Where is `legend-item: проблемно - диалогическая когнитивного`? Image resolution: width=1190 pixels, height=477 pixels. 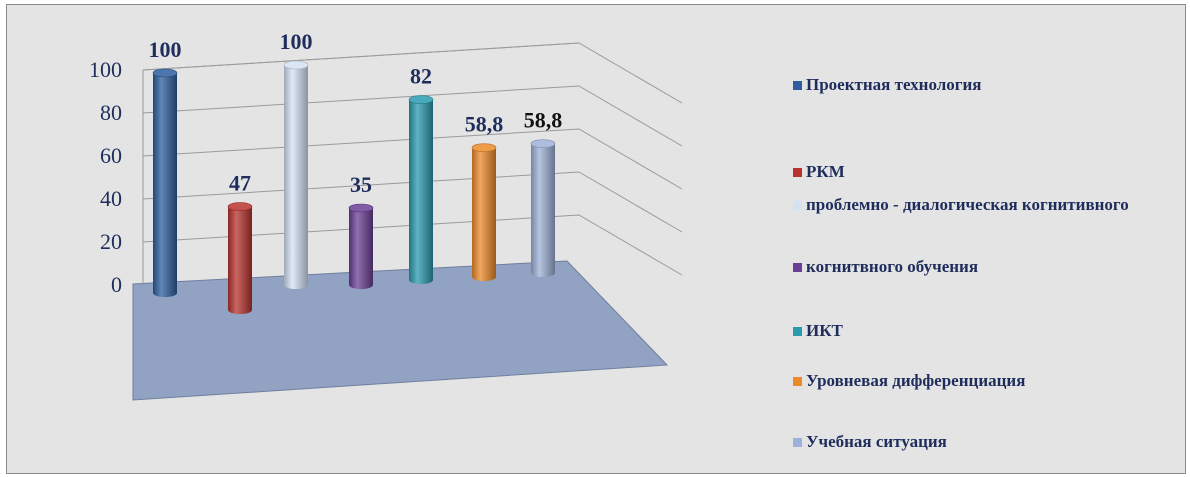 legend-item: проблемно - диалогическая когнитивного is located at coordinates (964, 205).